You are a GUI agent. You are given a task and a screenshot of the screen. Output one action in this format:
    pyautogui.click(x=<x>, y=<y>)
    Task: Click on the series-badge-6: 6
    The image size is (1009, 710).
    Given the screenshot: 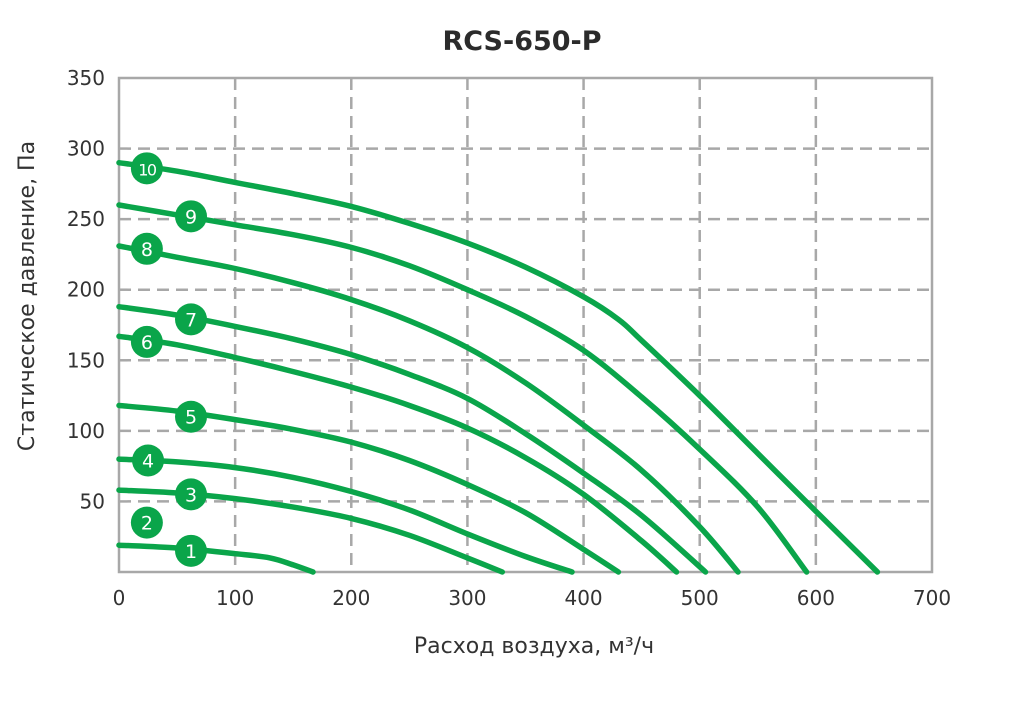 What is the action you would take?
    pyautogui.click(x=146, y=341)
    